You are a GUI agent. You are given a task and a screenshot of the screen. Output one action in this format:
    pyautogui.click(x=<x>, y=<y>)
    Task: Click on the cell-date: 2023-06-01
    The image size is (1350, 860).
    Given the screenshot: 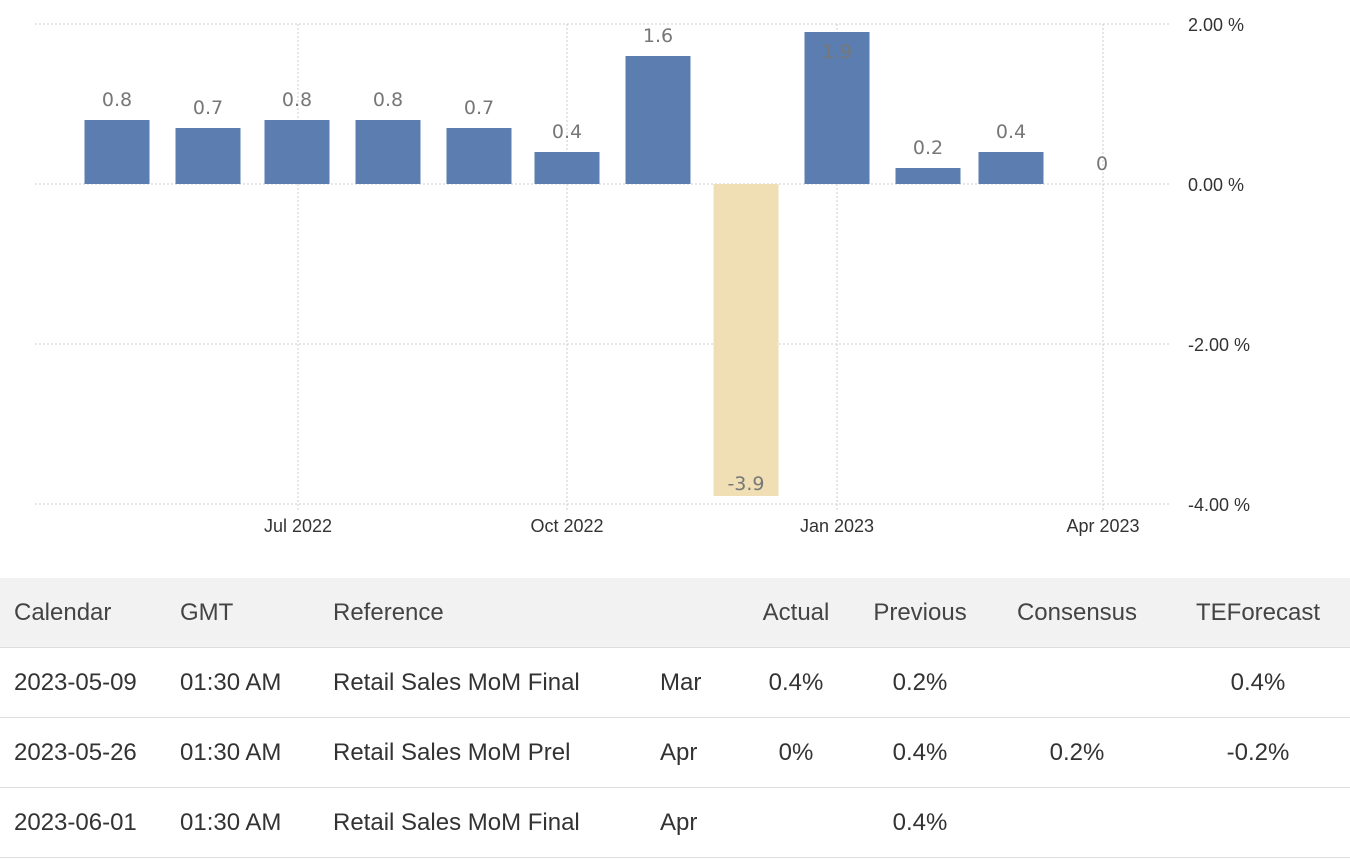 What is the action you would take?
    pyautogui.click(x=90, y=822)
    